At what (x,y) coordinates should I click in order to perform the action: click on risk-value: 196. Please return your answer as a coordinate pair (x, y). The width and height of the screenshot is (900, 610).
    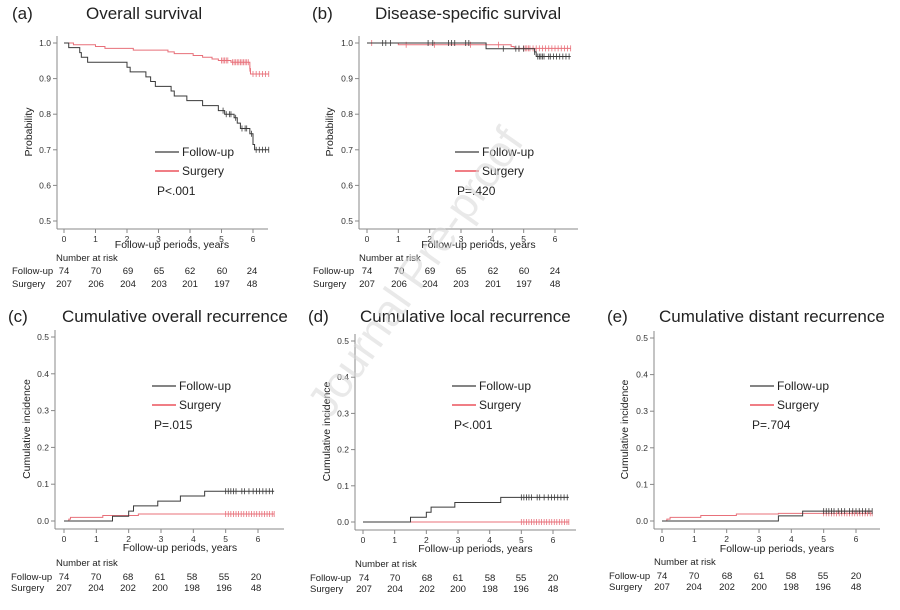
    Looking at the image, I should click on (521, 589).